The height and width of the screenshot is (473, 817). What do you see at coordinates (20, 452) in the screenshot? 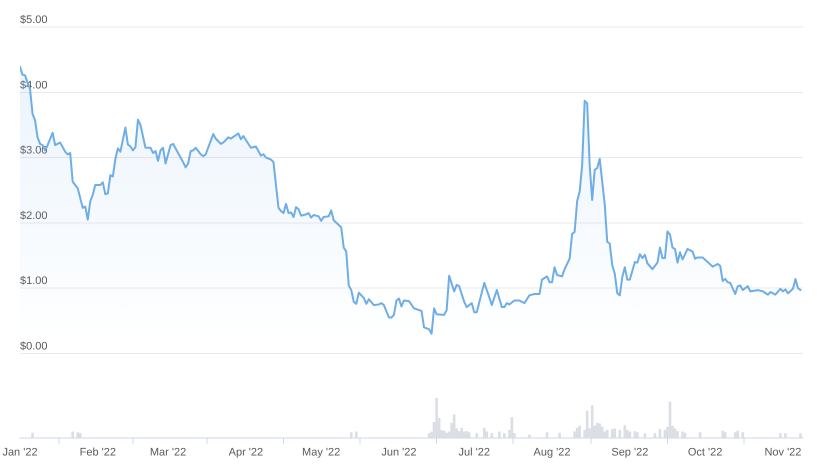
I see `x-tick-label: Jan '22` at bounding box center [20, 452].